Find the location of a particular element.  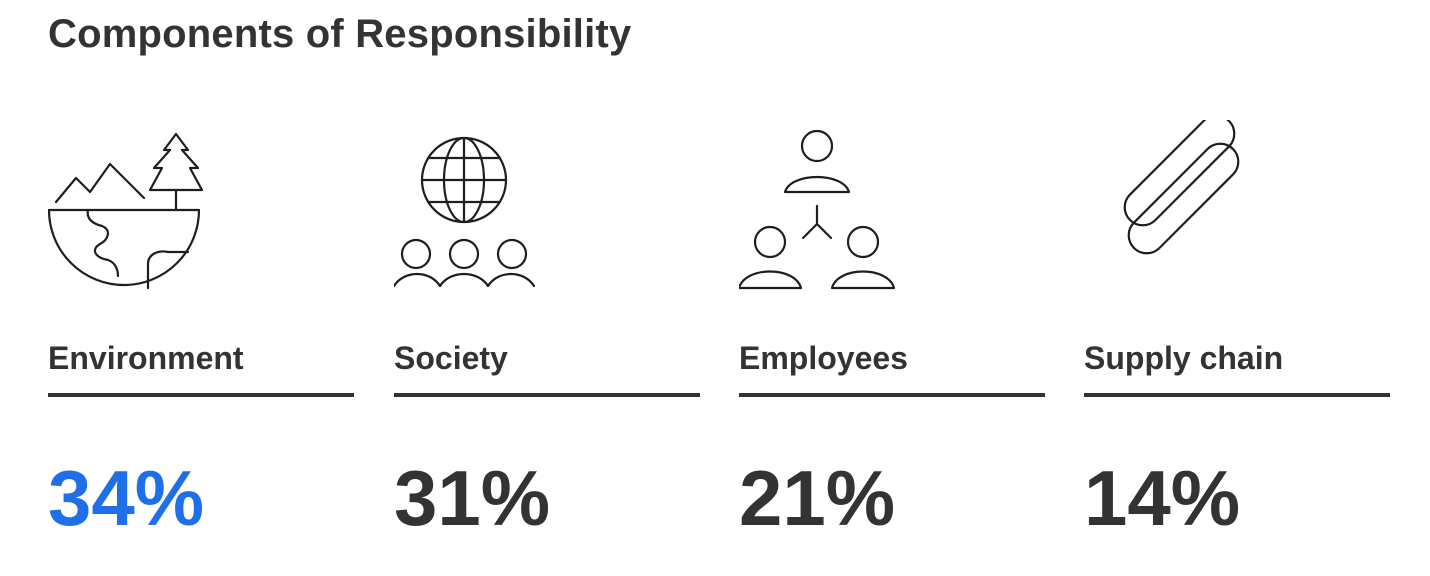

landscape-icon is located at coordinates (133, 210).